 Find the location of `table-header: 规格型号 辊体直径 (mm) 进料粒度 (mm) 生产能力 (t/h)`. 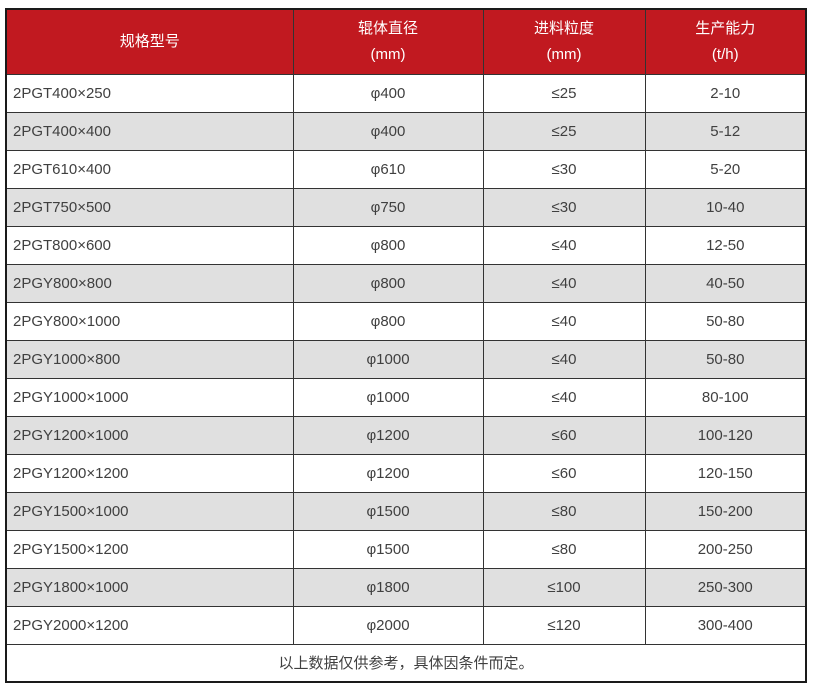

table-header: 规格型号 辊体直径 (mm) 进料粒度 (mm) 生产能力 (t/h) is located at coordinates (406, 41).